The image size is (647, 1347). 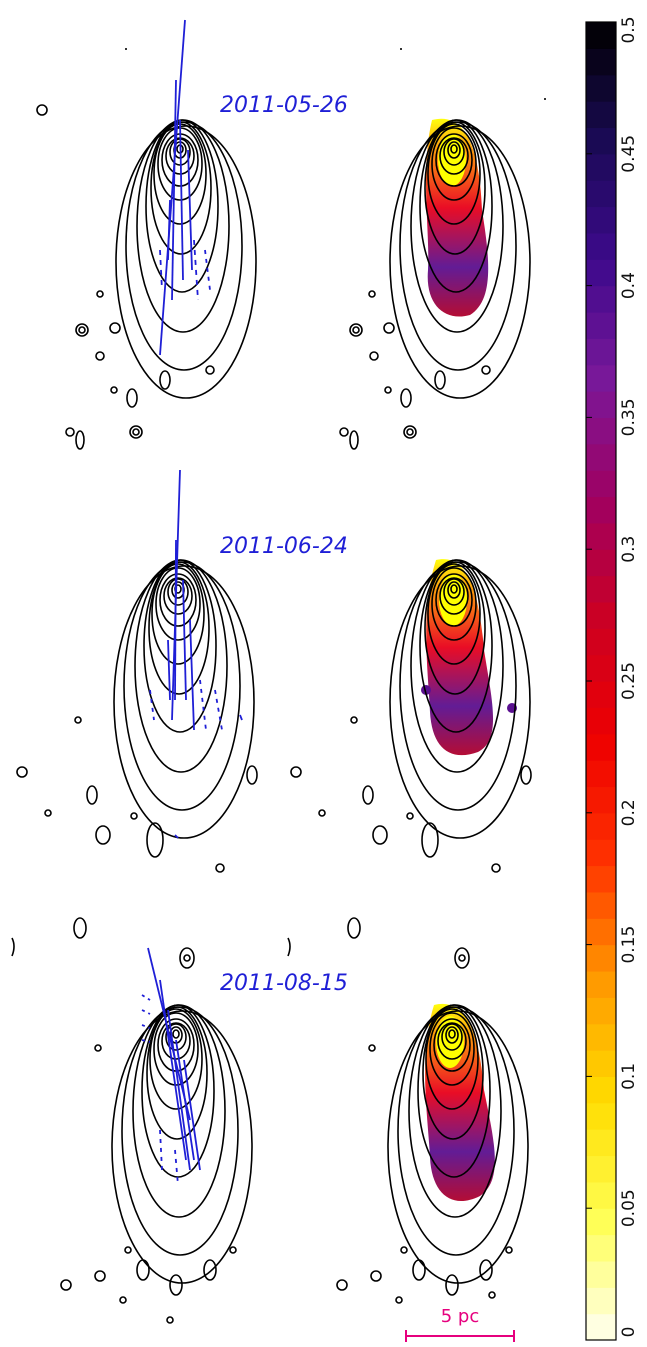 What do you see at coordinates (629, 29) in the screenshot?
I see `colorbar-tick-label: 0.5` at bounding box center [629, 29].